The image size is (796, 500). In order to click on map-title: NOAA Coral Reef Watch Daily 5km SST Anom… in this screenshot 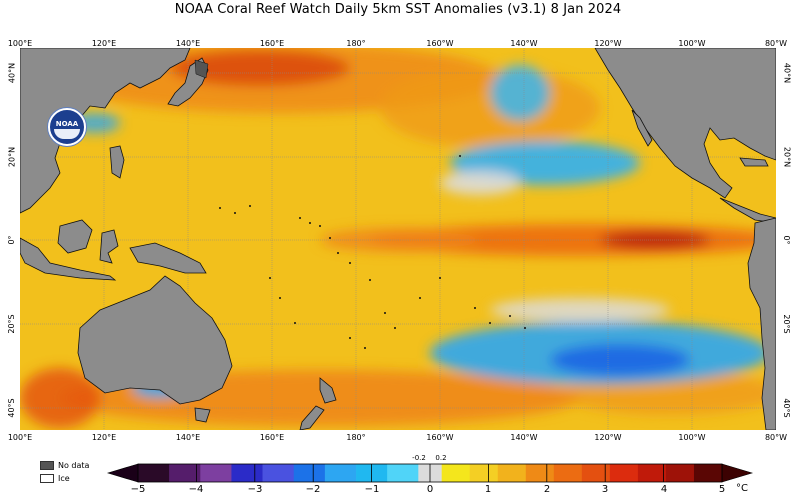, I will do `click(398, 9)`.